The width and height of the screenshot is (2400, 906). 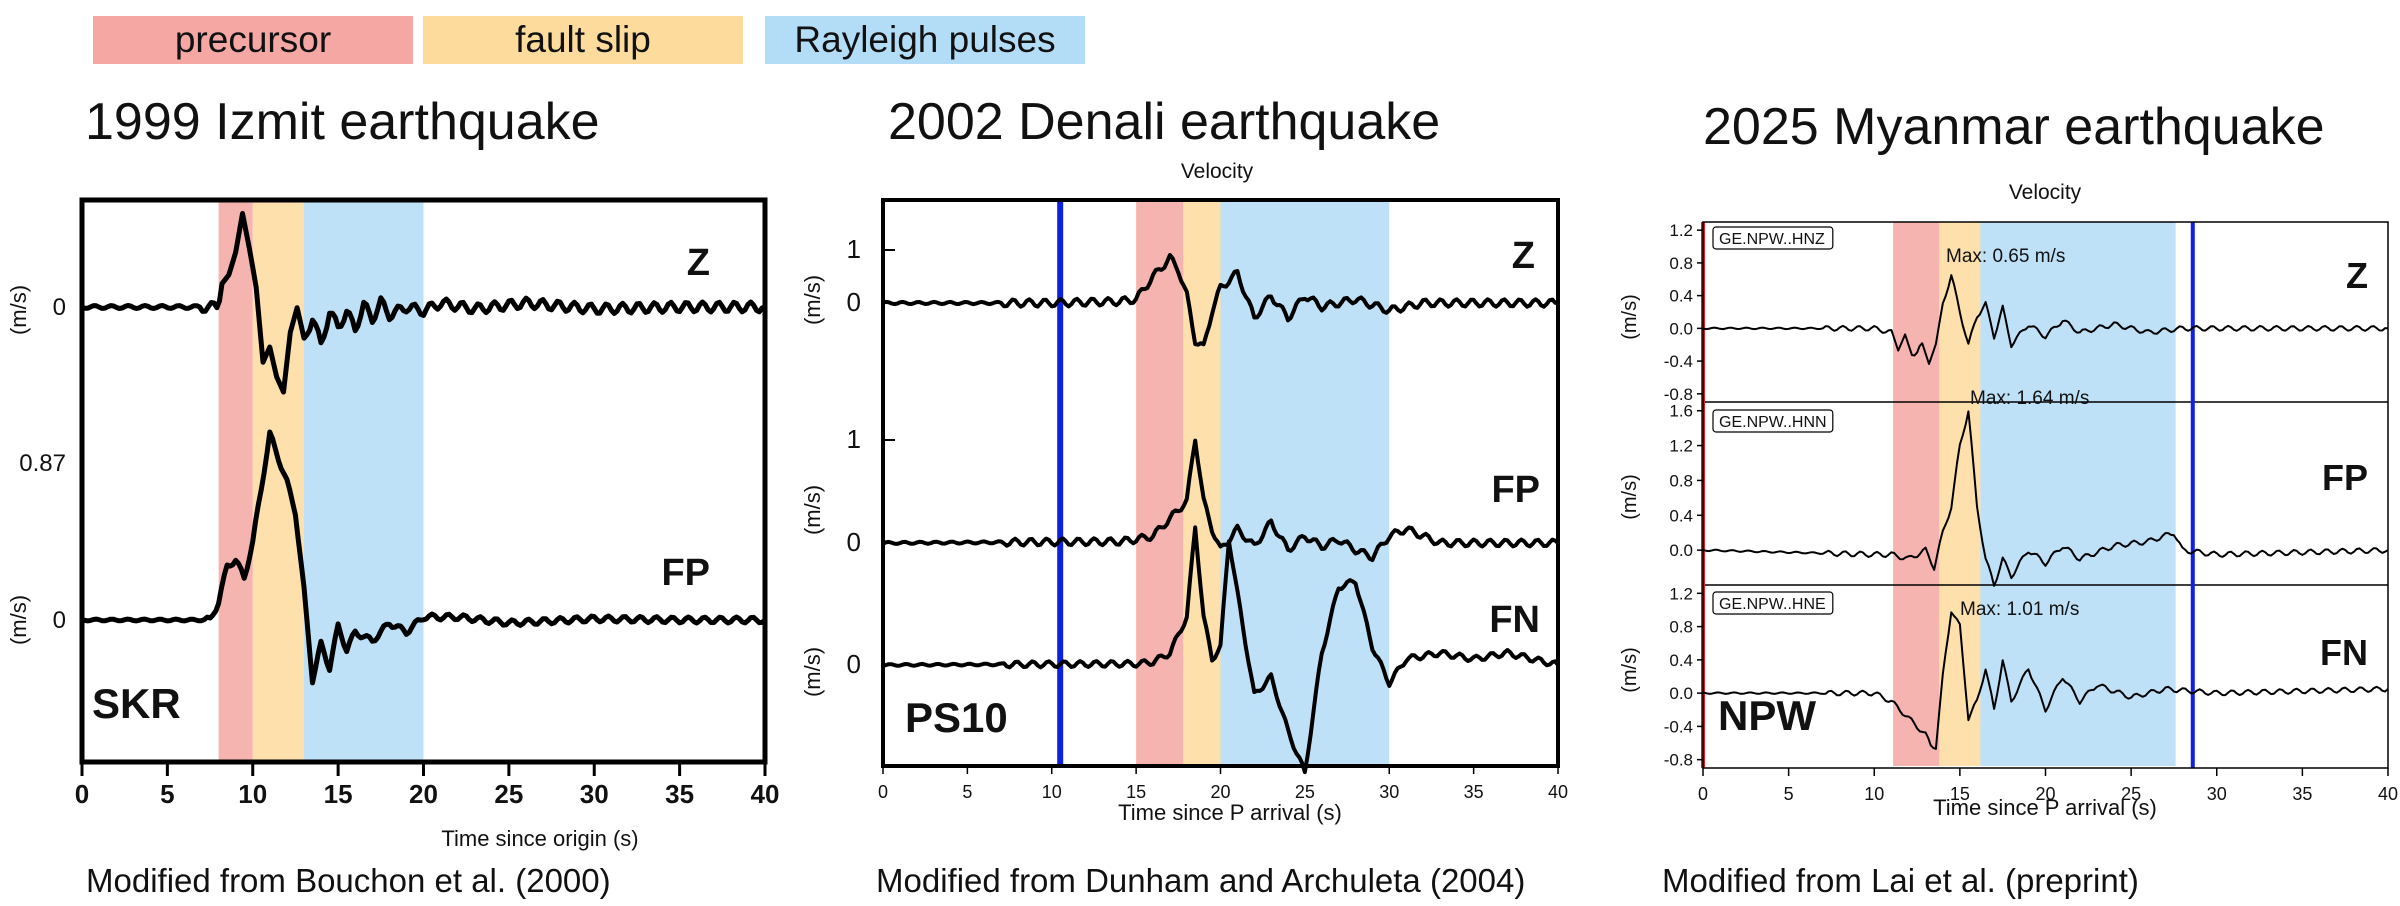 I want to click on station-label: PS10, so click(x=956, y=717).